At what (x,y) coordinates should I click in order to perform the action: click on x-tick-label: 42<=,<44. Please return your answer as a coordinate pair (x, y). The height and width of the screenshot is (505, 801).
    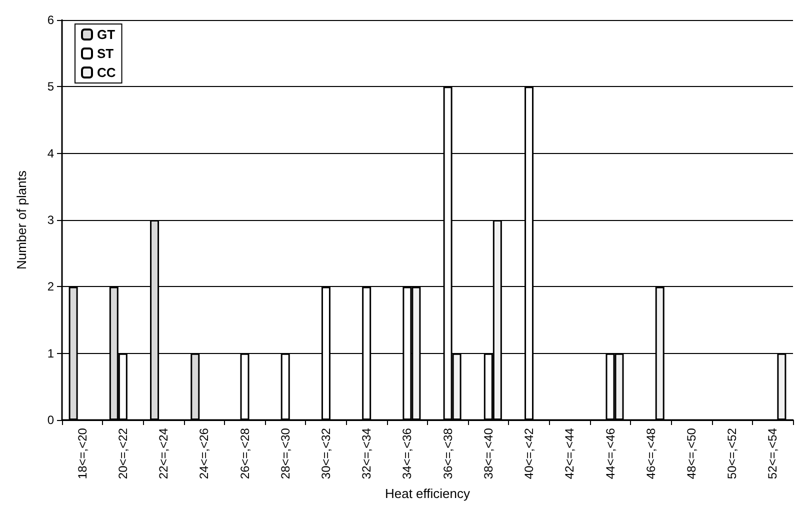
    Looking at the image, I should click on (569, 454).